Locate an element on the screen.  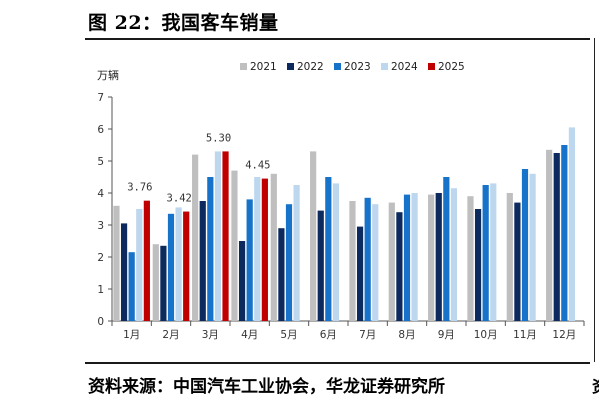
cut-off-source-text: 资 is located at coordinates (595, 385).